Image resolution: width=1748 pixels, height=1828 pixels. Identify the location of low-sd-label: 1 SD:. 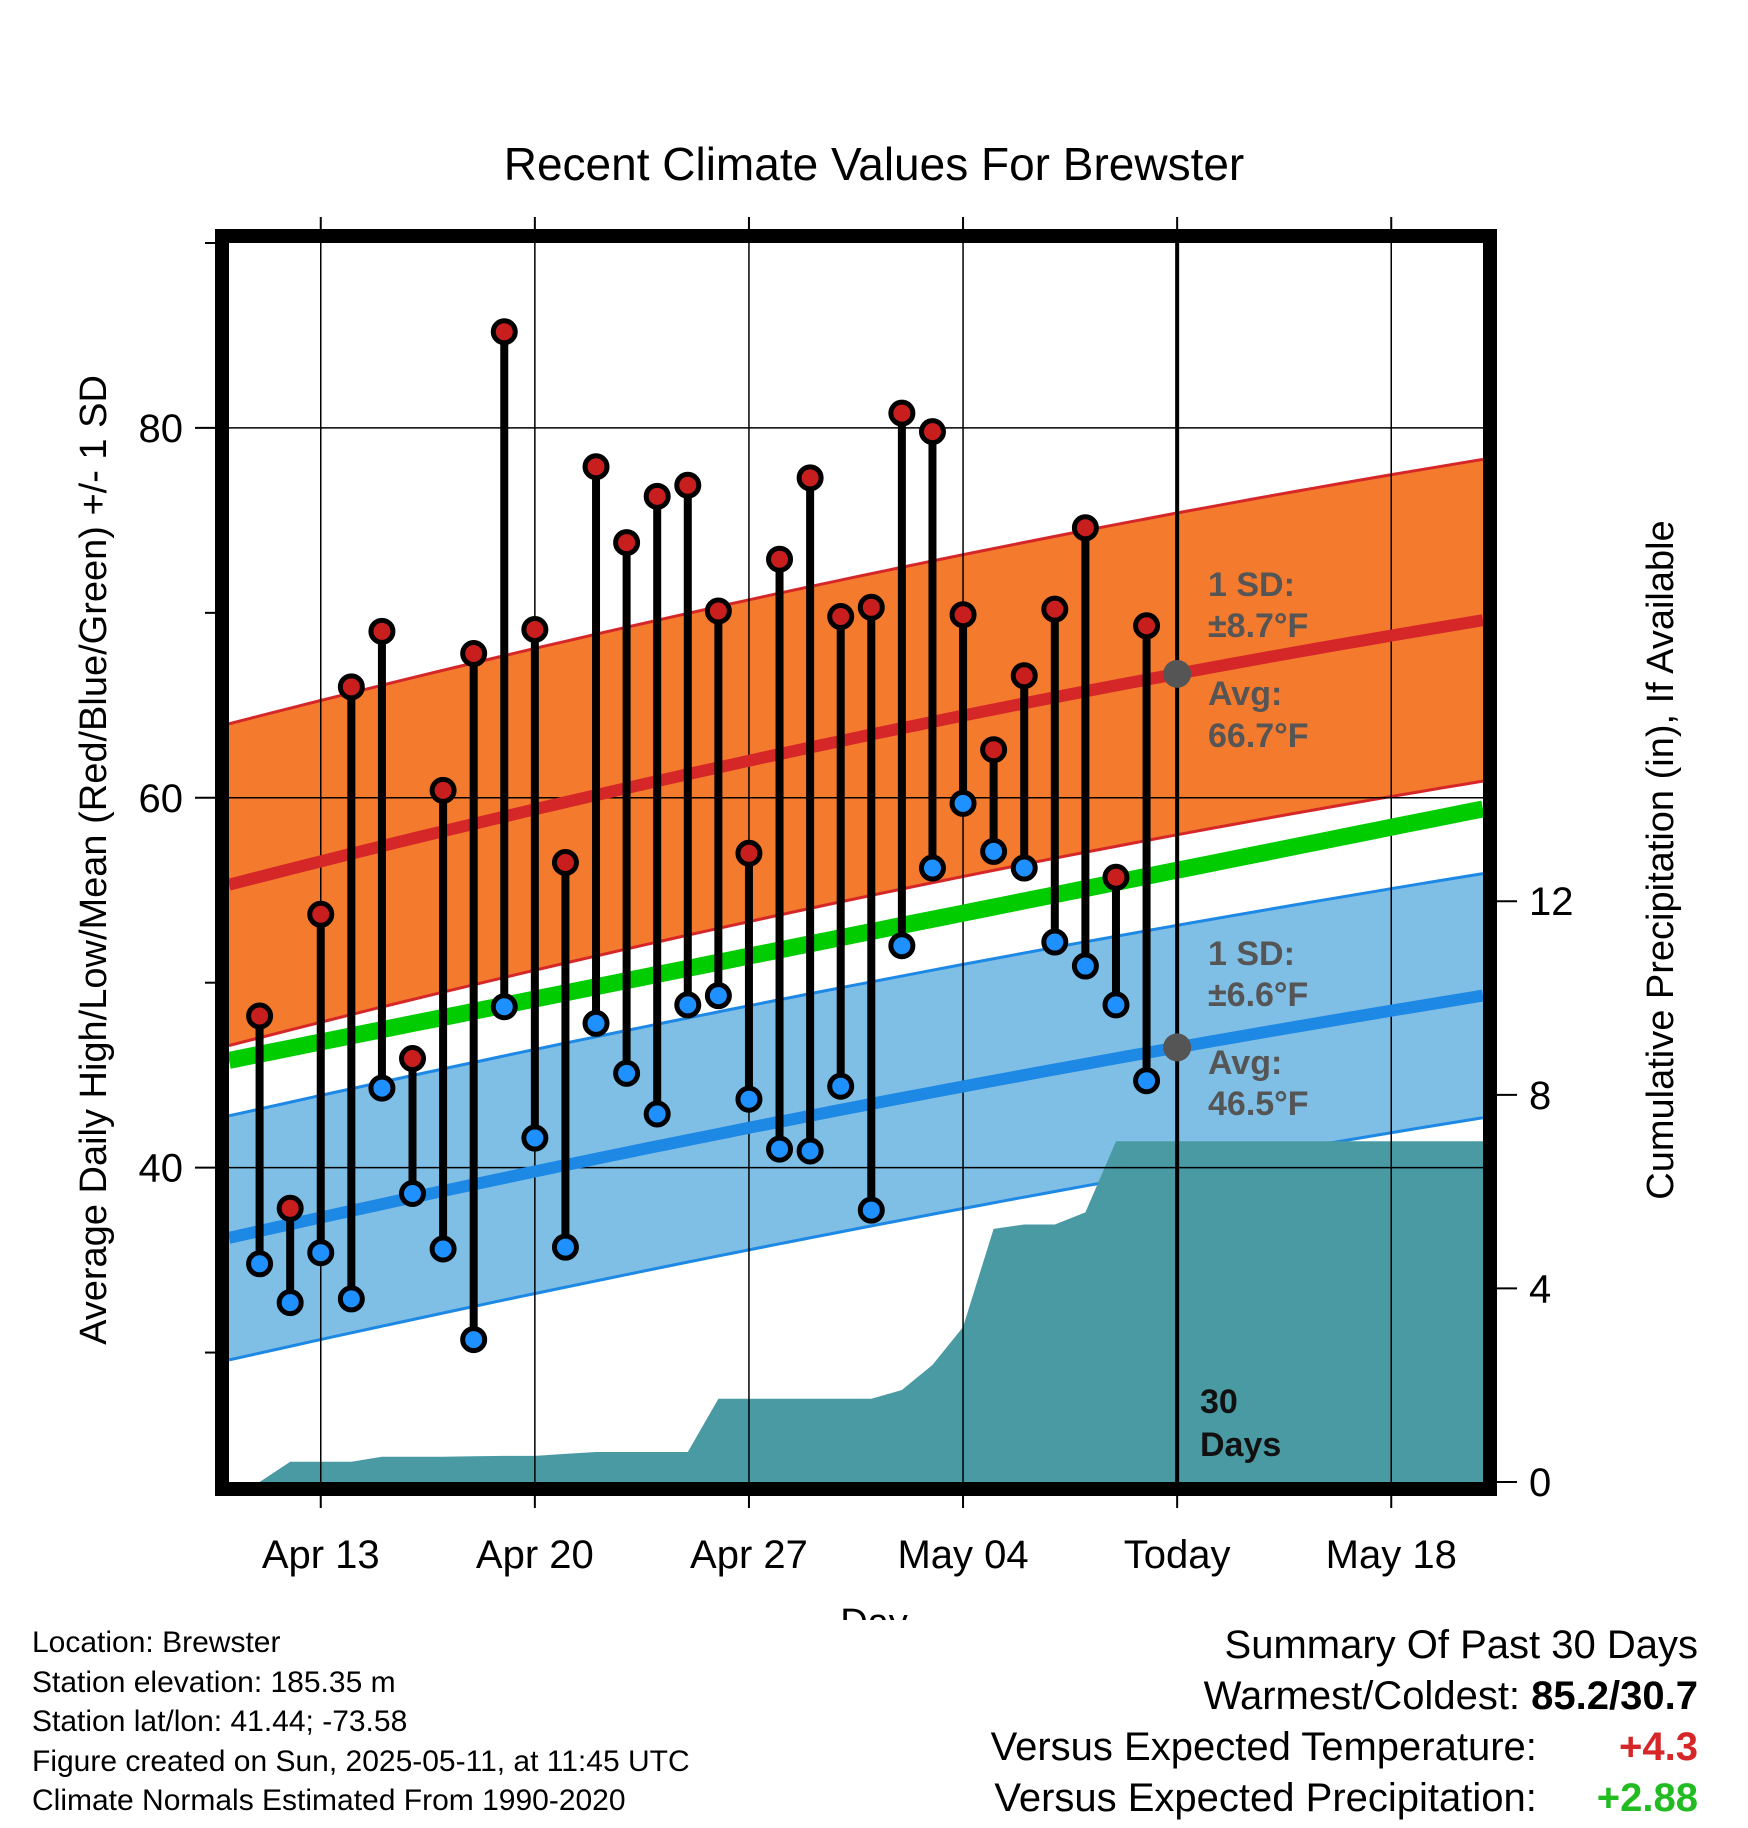
(1251, 954).